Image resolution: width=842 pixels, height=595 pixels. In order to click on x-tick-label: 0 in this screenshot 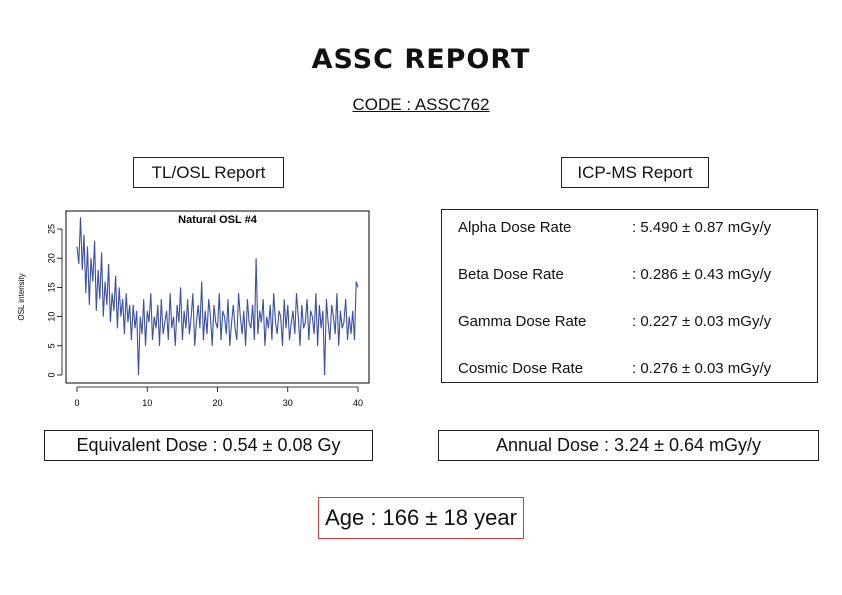, I will do `click(76, 403)`.